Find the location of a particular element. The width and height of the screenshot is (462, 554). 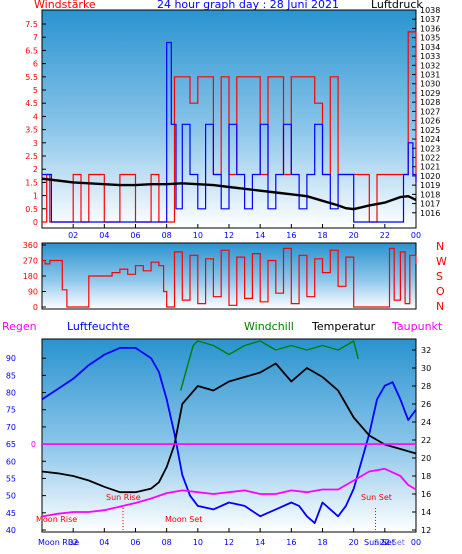

temperature-tick-label: 32 is located at coordinates (426, 350).